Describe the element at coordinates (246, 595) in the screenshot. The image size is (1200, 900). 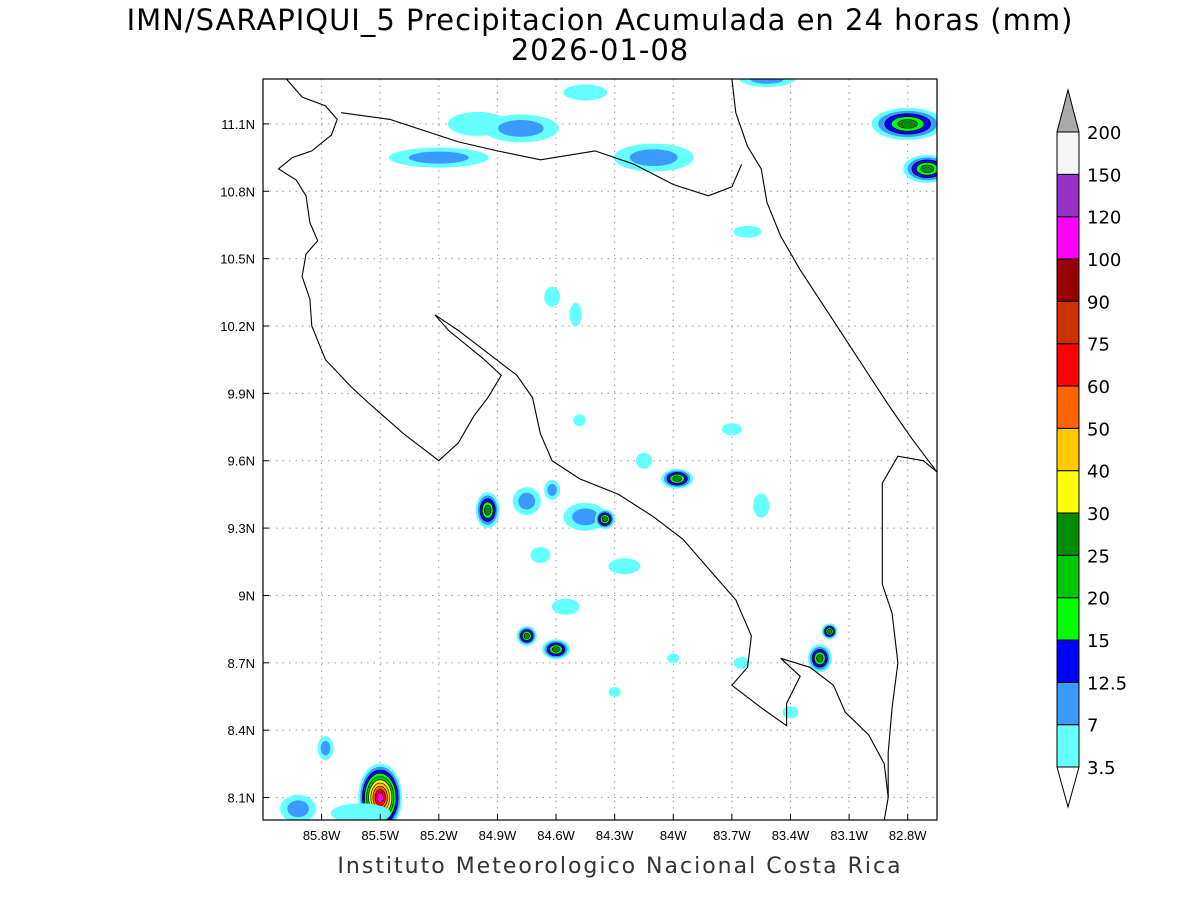
I see `lat-tick-label: 9N` at that location.